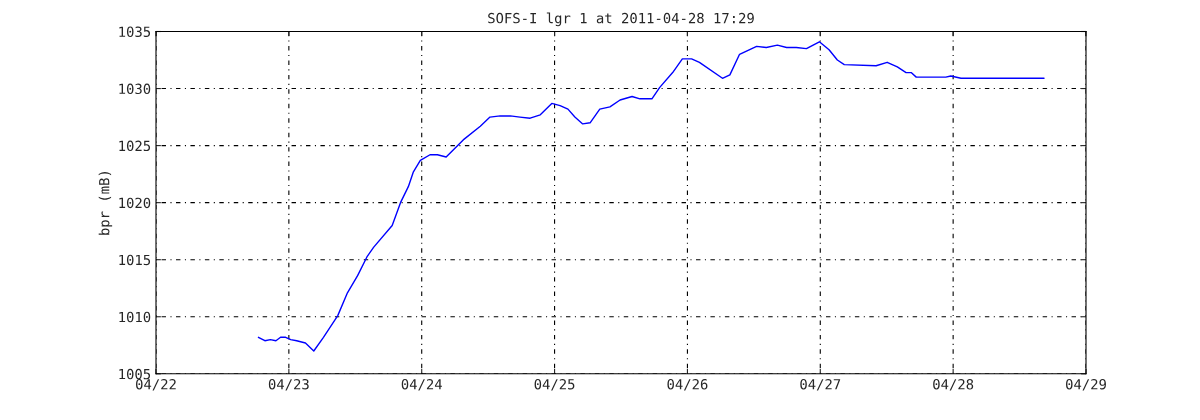 This screenshot has height=420, width=1200. I want to click on x-tick-label: 04/28, so click(953, 384).